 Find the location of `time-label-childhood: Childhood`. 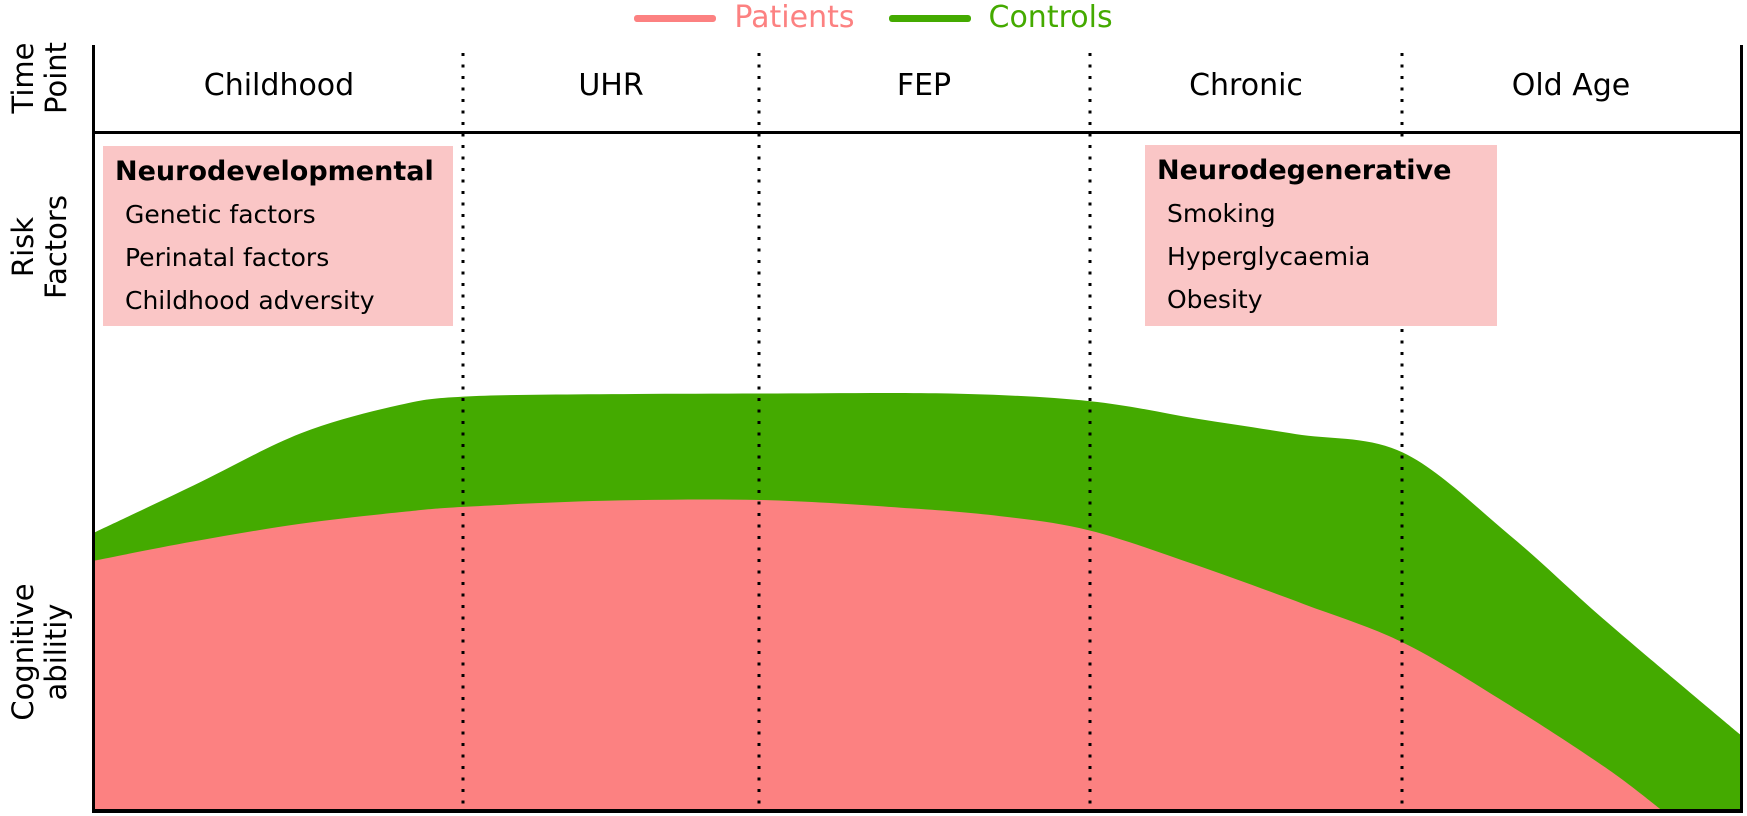

time-label-childhood: Childhood is located at coordinates (279, 85).